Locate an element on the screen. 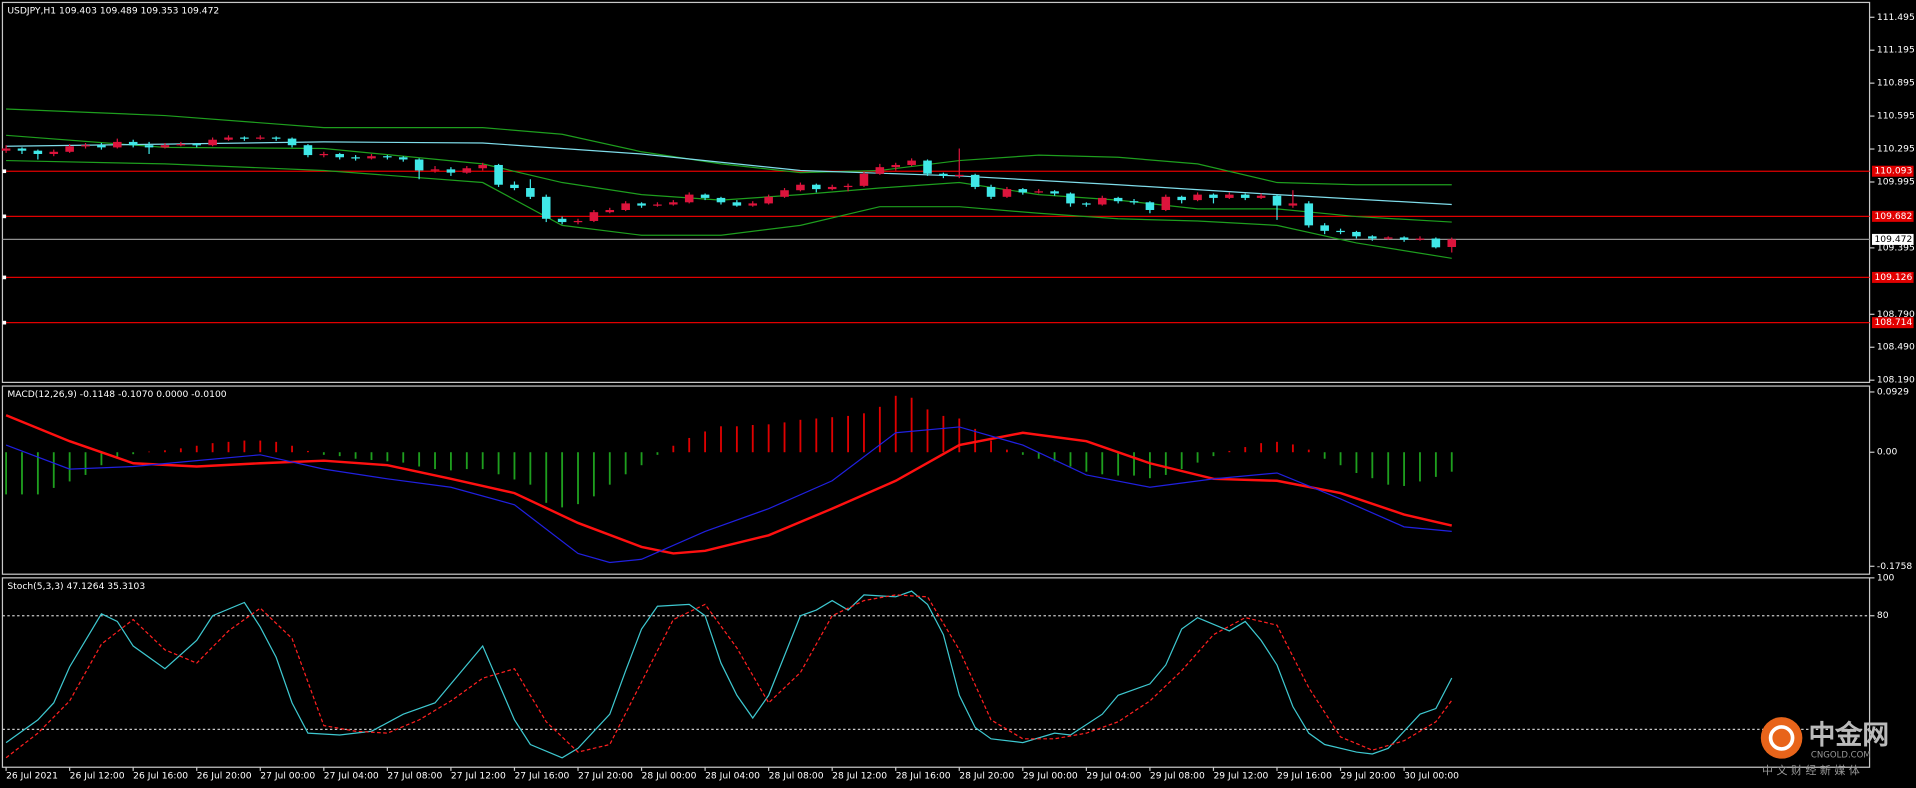 The image size is (1916, 788). y-tick-label: 110.295 is located at coordinates (1896, 149).